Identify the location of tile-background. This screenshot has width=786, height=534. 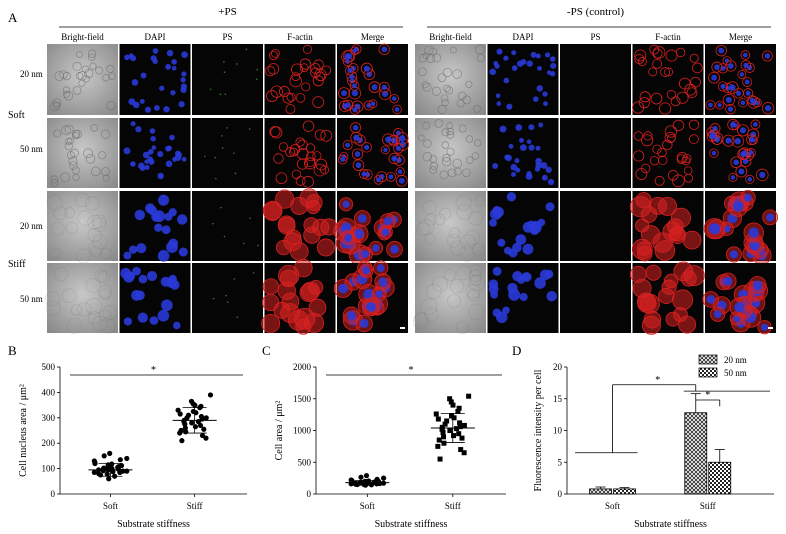
(740, 79).